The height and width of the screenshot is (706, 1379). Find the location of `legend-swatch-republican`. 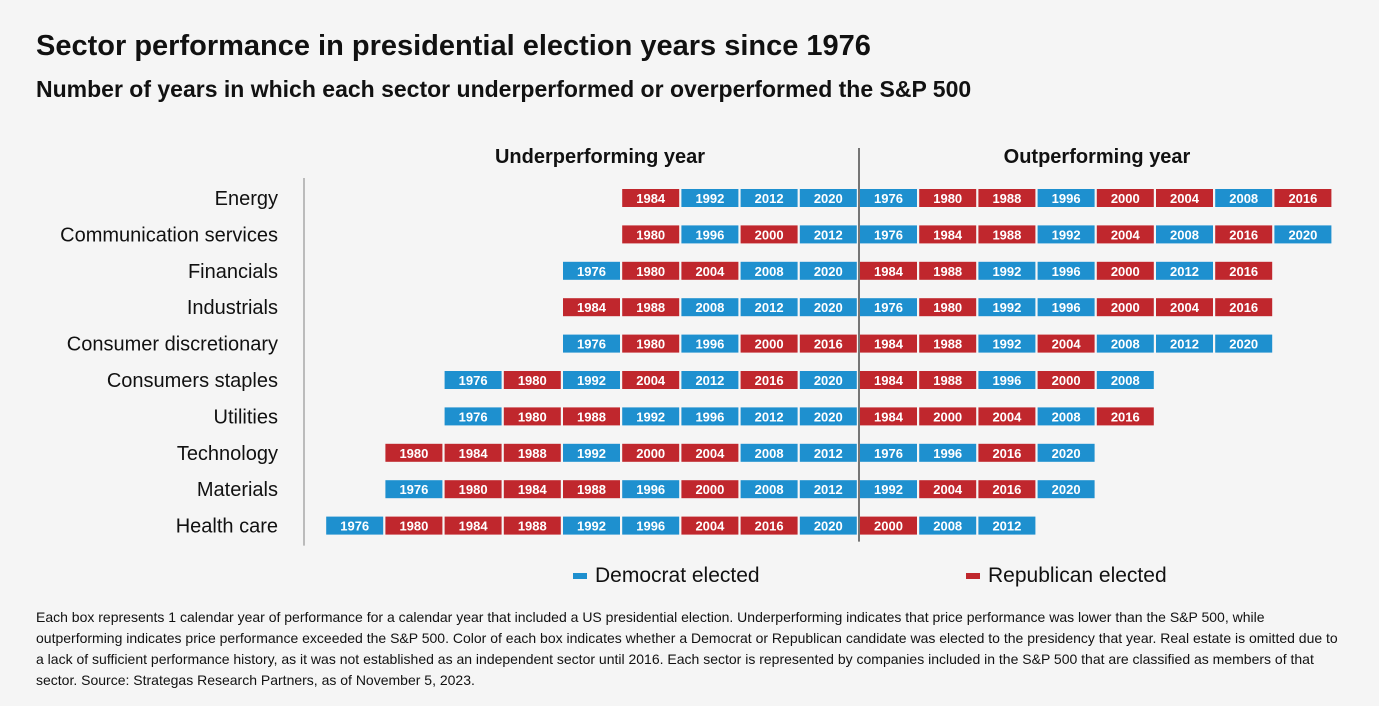

legend-swatch-republican is located at coordinates (973, 576).